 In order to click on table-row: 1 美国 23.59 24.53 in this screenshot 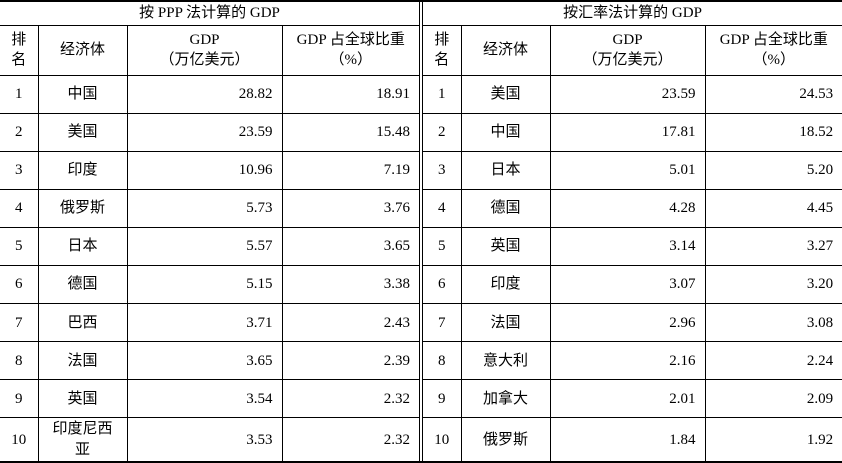, I will do `click(632, 94)`.